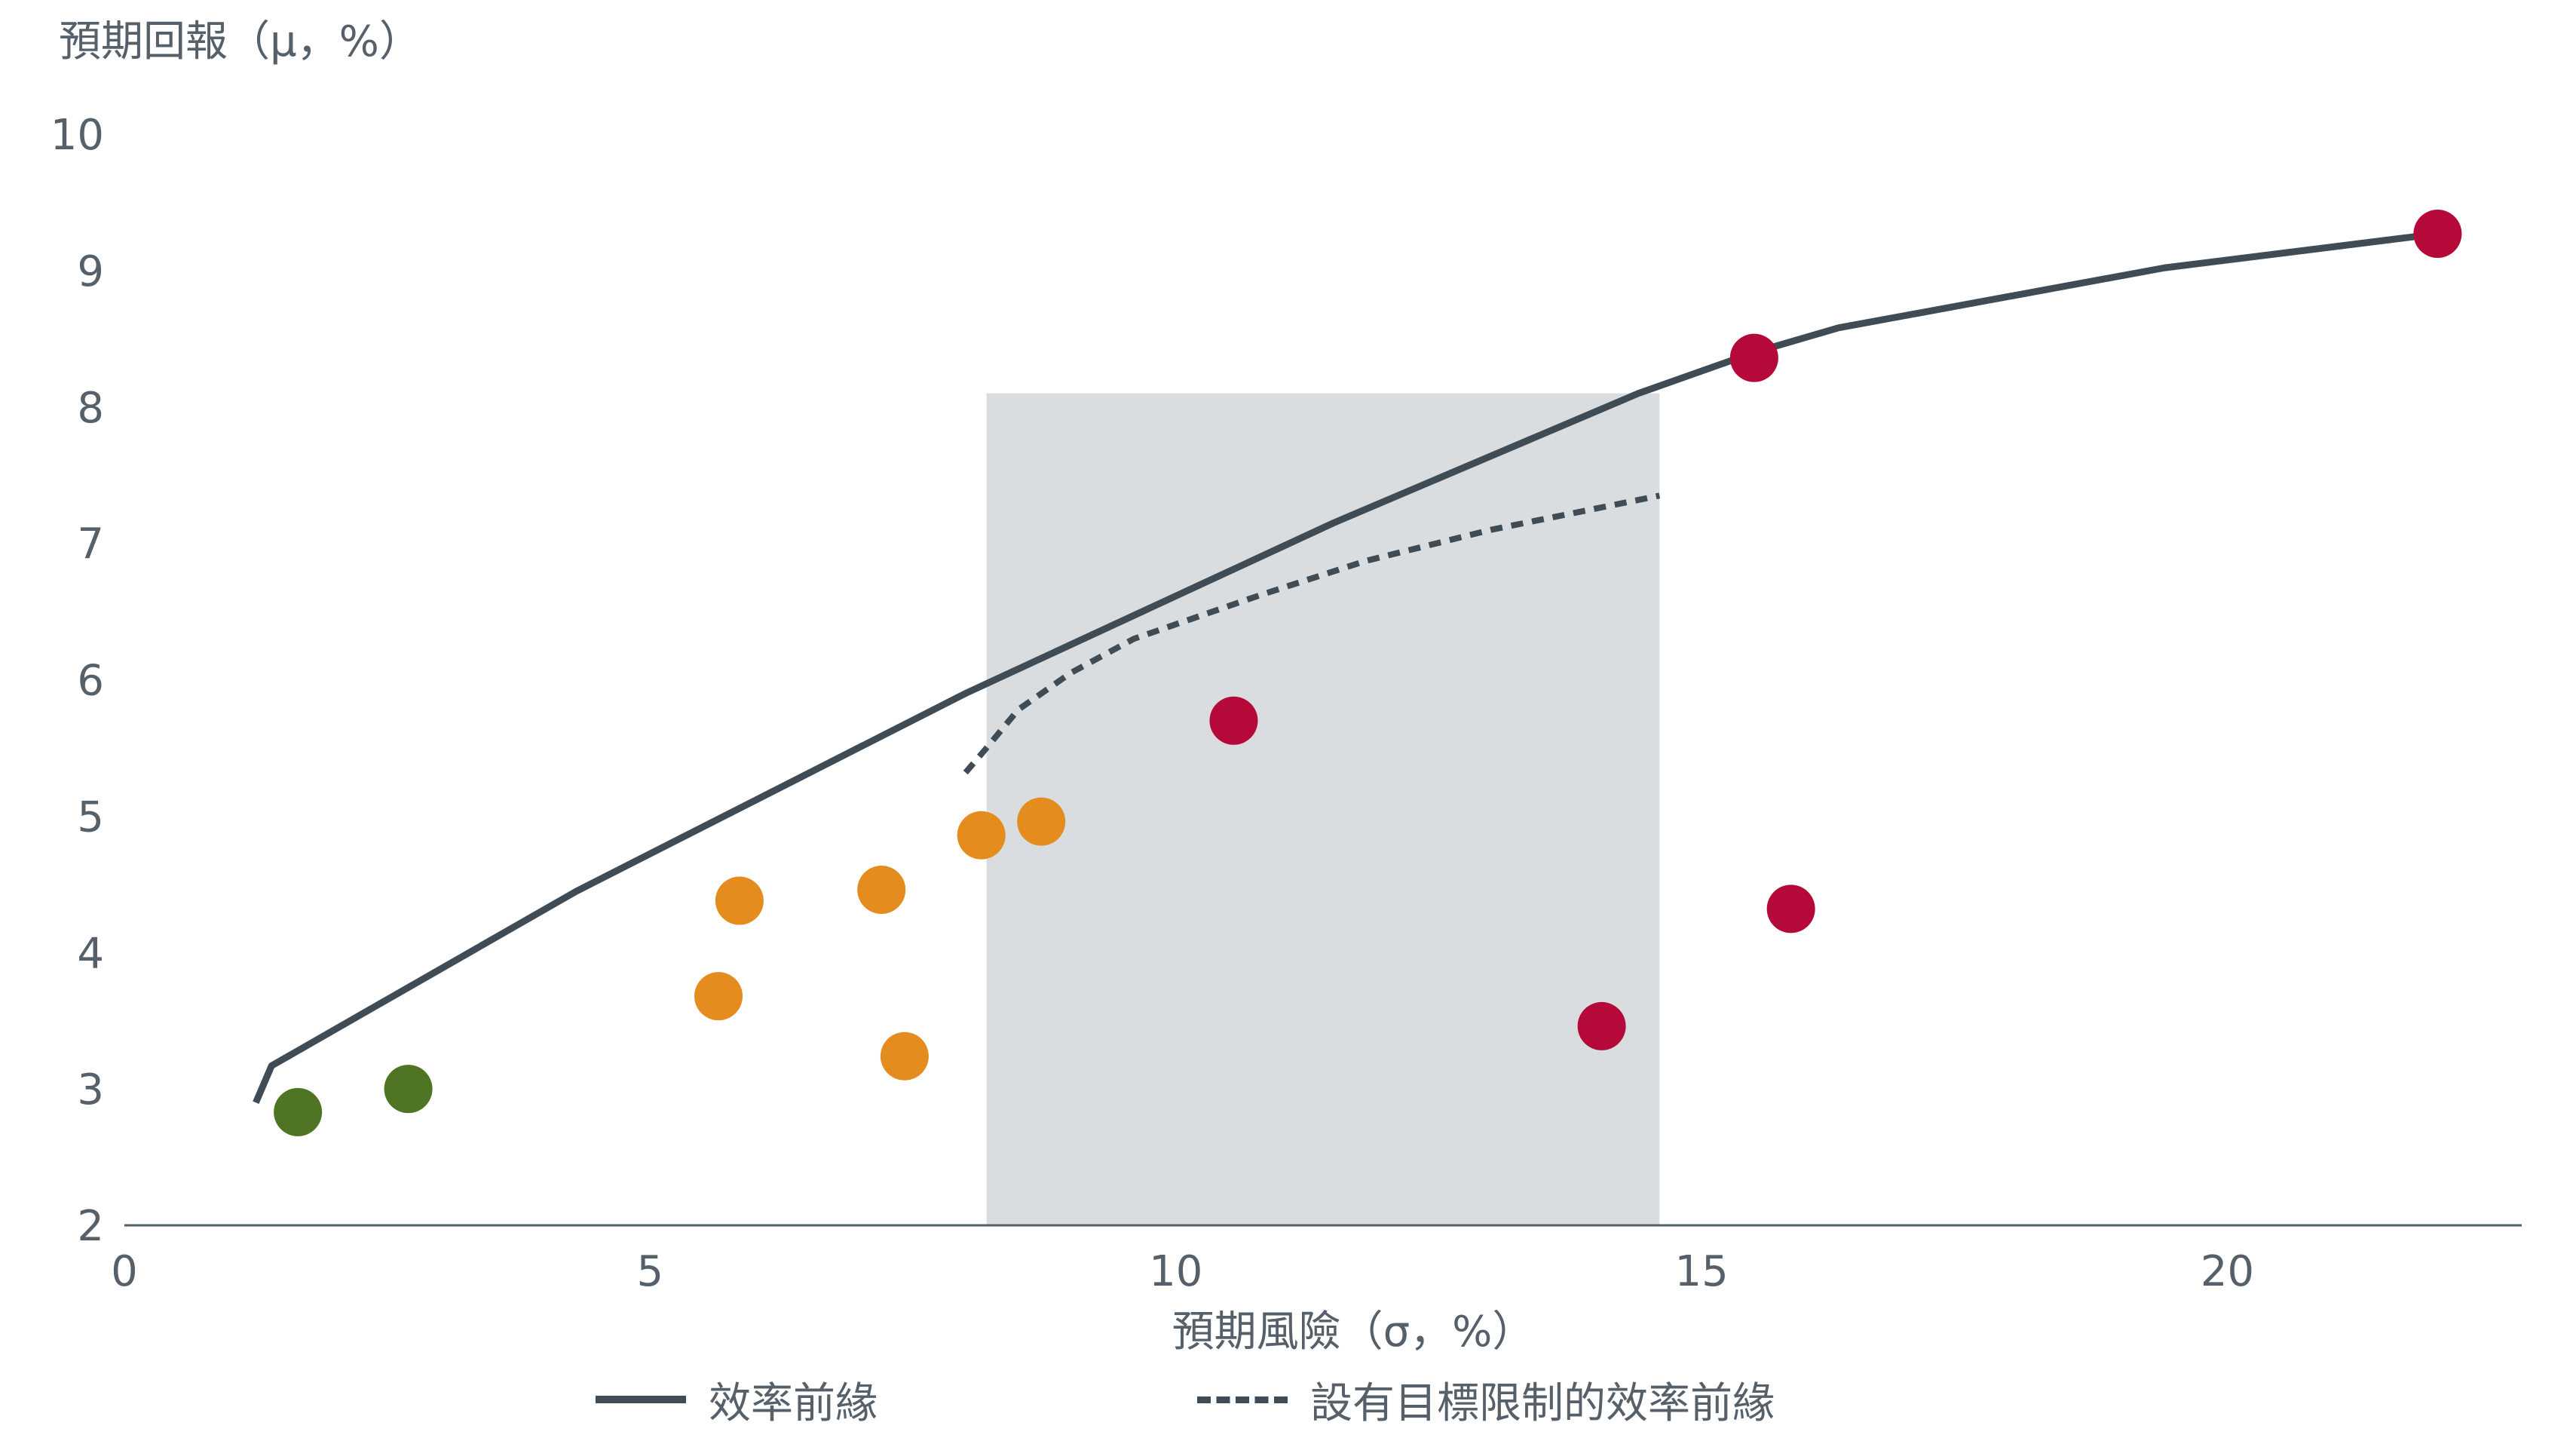 This screenshot has width=2576, height=1447. I want to click on y-axis-title: 預期回報（μ，%）, so click(240, 41).